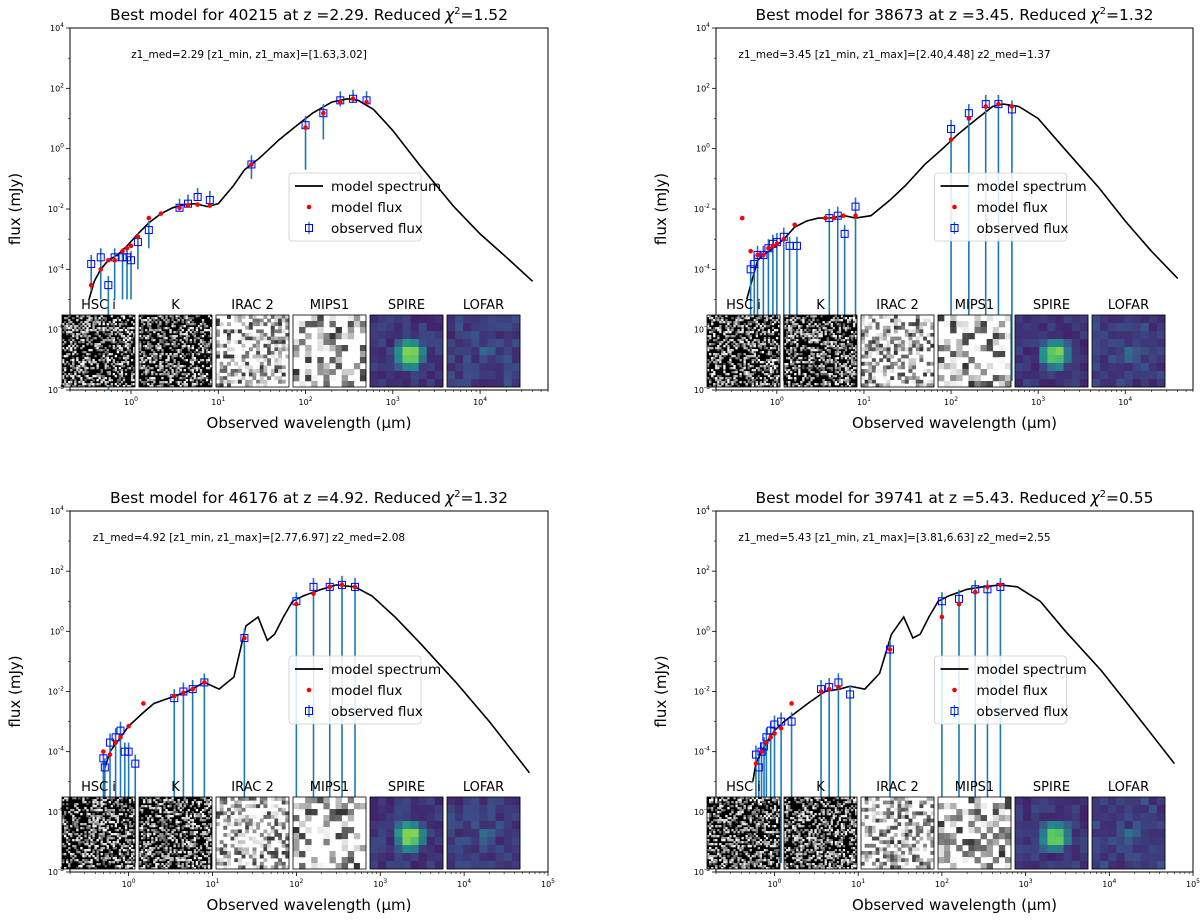 Image resolution: width=1200 pixels, height=921 pixels. Describe the element at coordinates (1094, 15) in the screenshot. I see `chi2-symbol: χ` at that location.